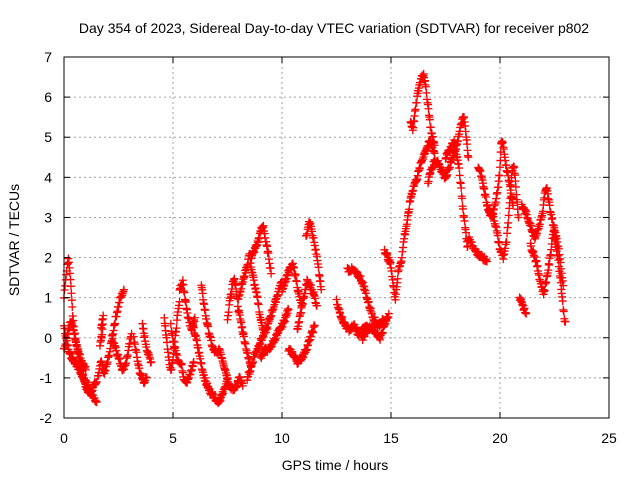  I want to click on y-axis-label: SDTVAR / TECUs, so click(14, 240).